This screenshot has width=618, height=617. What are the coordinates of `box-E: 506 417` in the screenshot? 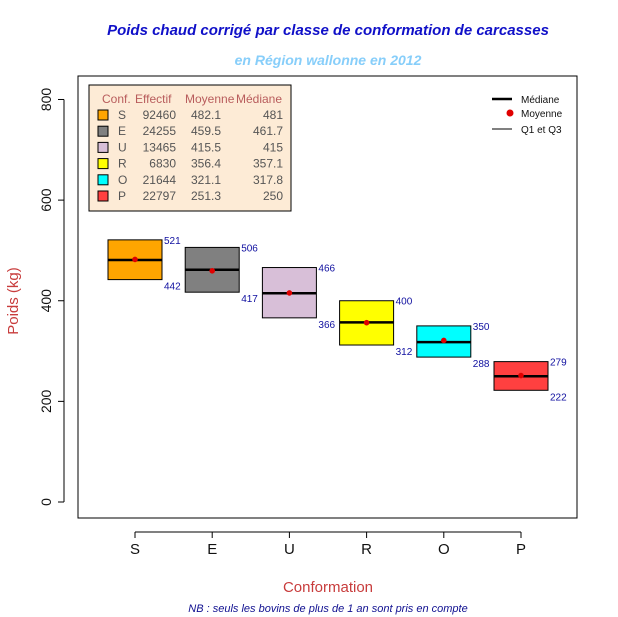 It's located at (221, 274).